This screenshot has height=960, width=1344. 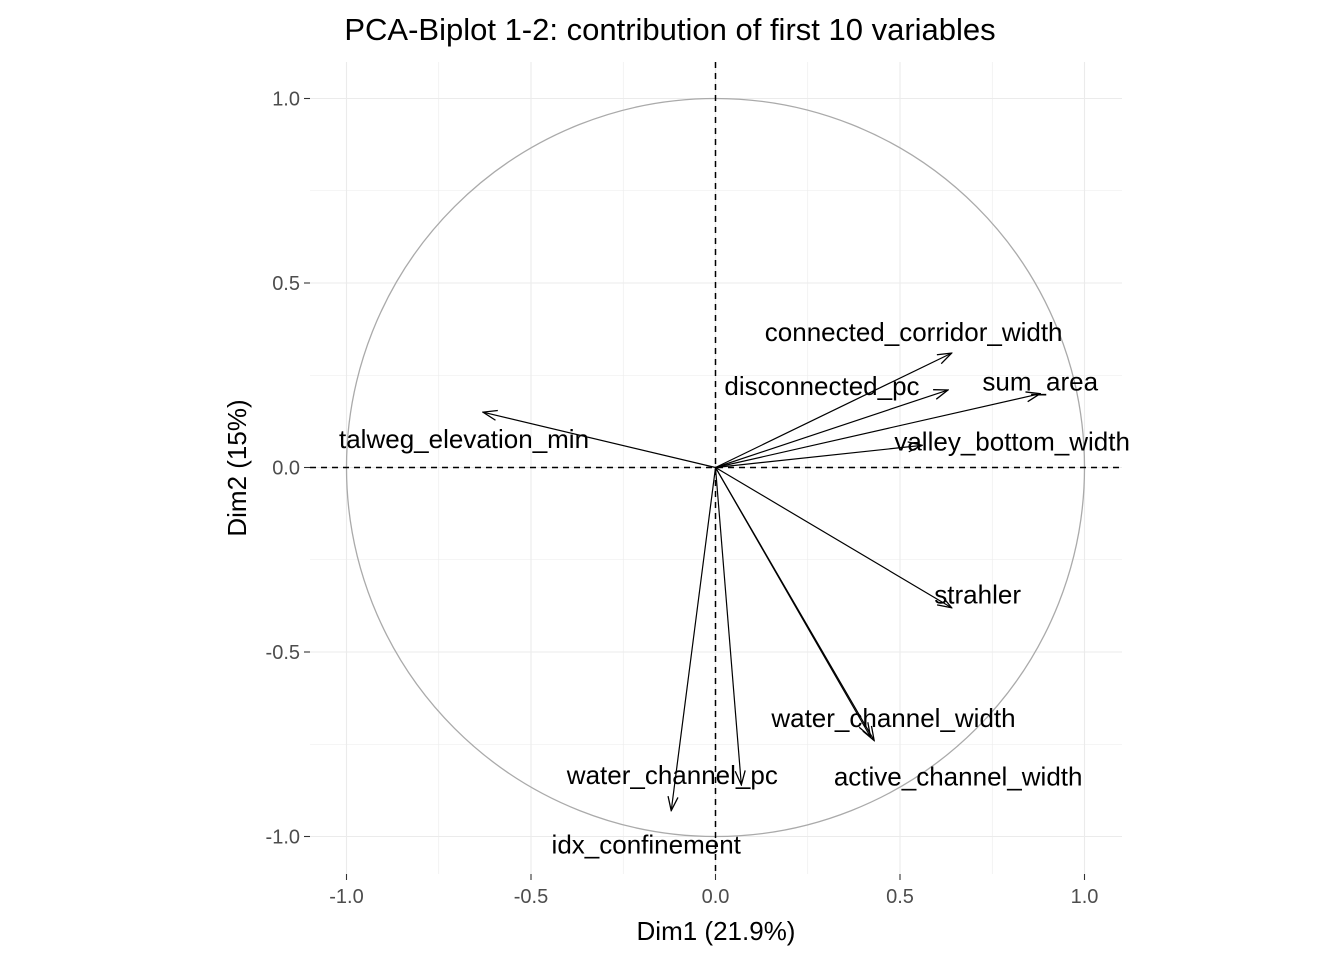 What do you see at coordinates (833, 537) in the screenshot?
I see `arrow-strahler` at bounding box center [833, 537].